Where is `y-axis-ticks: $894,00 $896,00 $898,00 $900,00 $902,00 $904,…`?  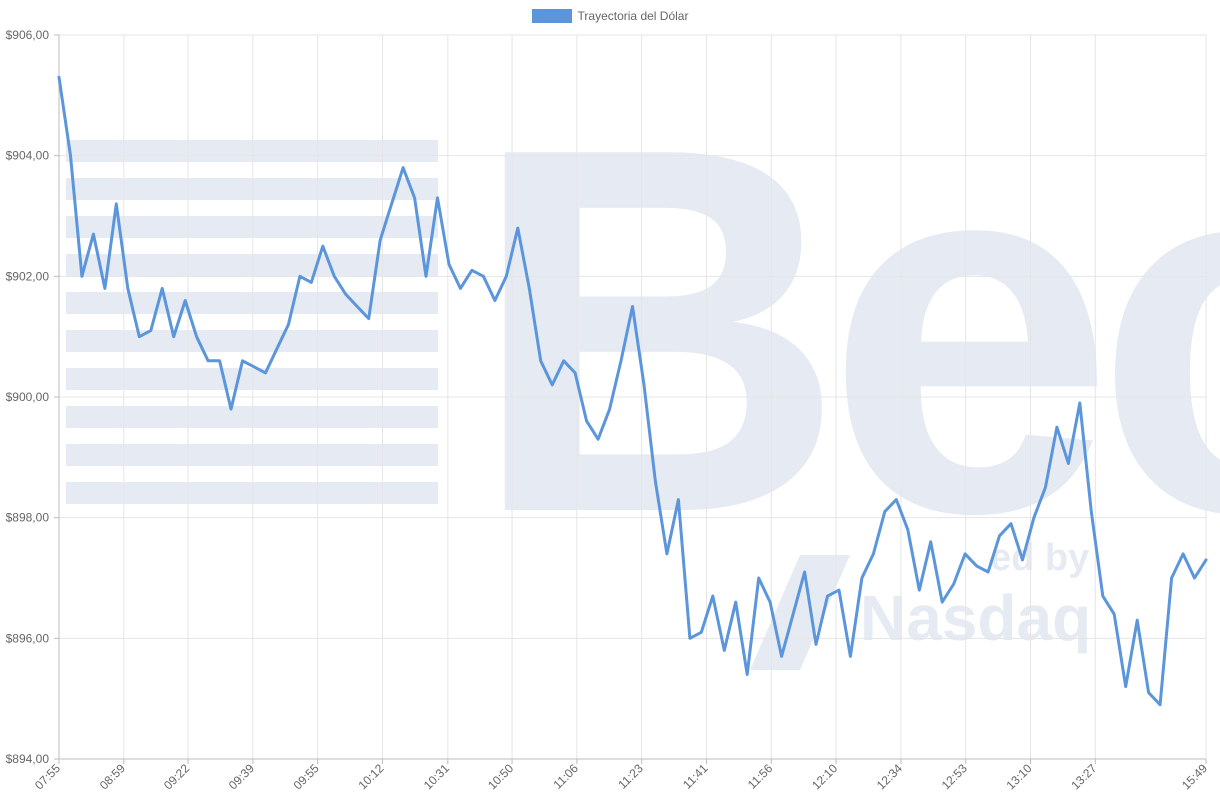 y-axis-ticks: $894,00 $896,00 $898,00 $900,00 $902,00 $904,… is located at coordinates (32, 397).